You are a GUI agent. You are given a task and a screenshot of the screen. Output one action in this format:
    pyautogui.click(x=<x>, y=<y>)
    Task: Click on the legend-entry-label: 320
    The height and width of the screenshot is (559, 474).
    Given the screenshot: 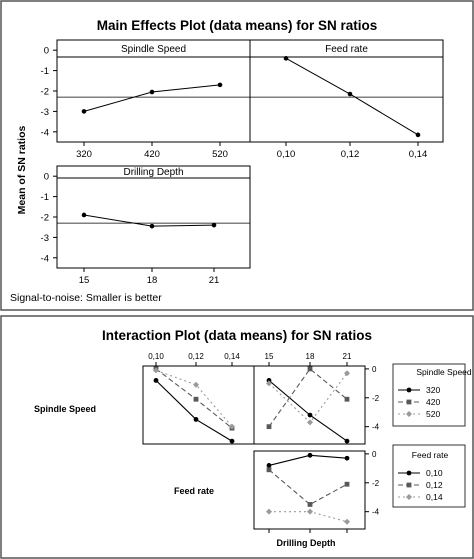 What is the action you would take?
    pyautogui.click(x=433, y=390)
    